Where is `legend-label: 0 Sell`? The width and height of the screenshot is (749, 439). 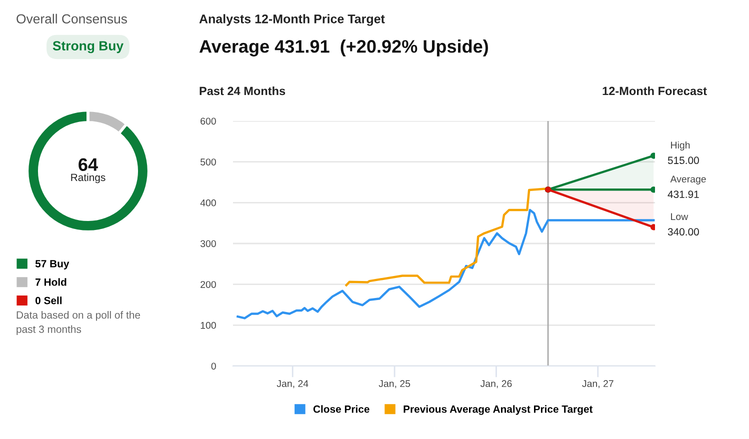 legend-label: 0 Sell is located at coordinates (48, 300).